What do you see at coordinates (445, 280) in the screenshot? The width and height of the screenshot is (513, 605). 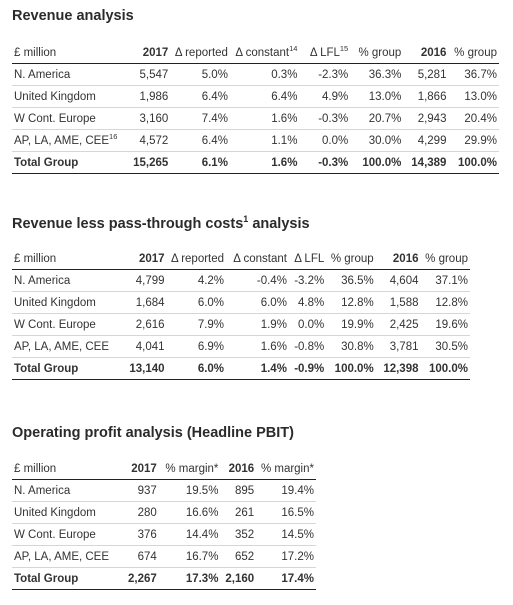 I see `group-pct-2016: 37.1%` at bounding box center [445, 280].